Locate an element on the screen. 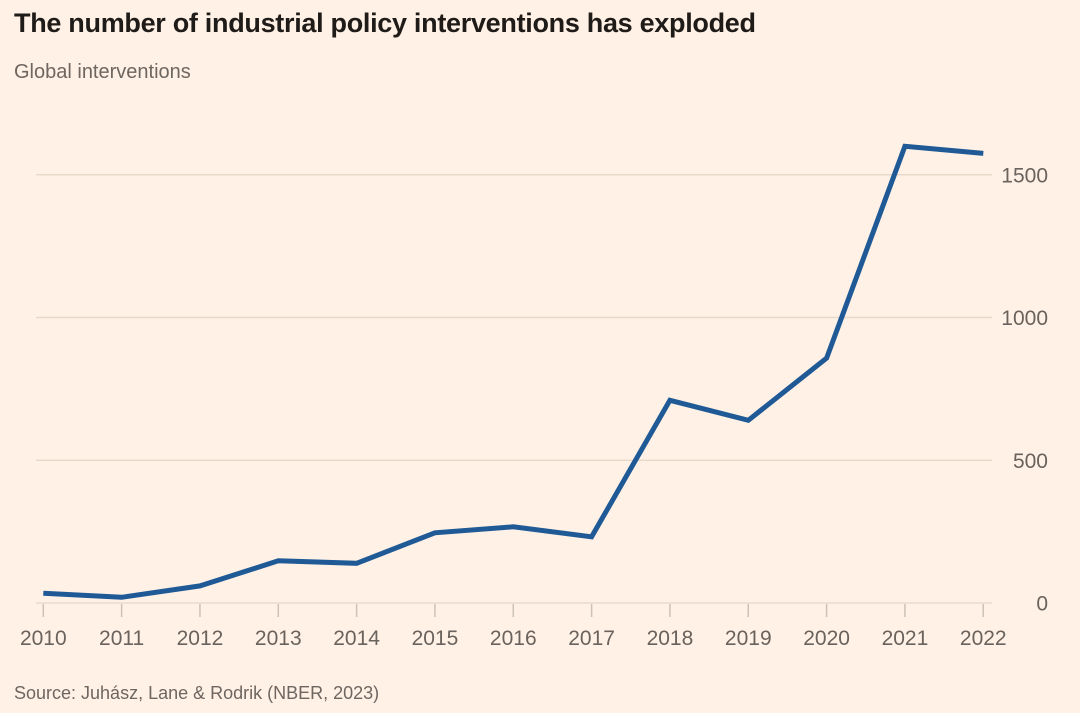 Image resolution: width=1080 pixels, height=713 pixels. x-axis-label-2017: 2017 is located at coordinates (591, 638).